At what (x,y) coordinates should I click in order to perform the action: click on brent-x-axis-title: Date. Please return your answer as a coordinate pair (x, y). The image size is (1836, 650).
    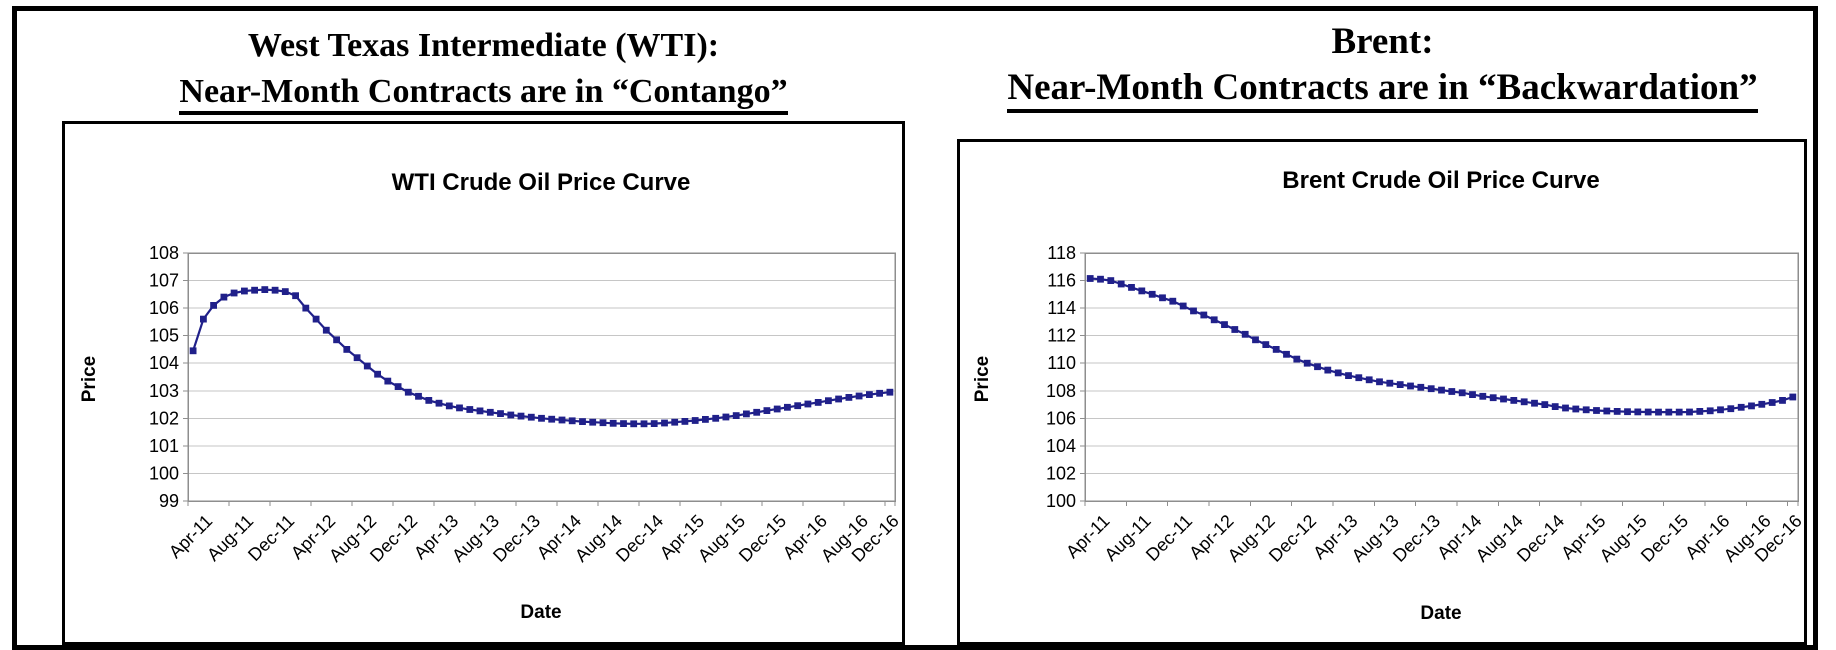
    Looking at the image, I should click on (1440, 613).